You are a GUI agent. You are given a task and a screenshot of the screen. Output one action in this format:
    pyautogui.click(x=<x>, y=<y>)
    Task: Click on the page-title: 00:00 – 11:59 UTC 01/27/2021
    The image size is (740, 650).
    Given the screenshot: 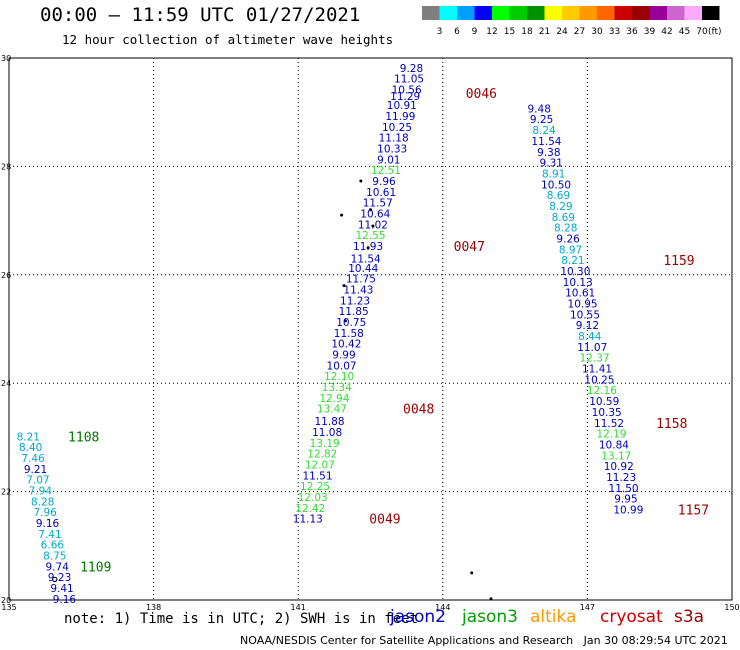 What is the action you would take?
    pyautogui.click(x=200, y=15)
    